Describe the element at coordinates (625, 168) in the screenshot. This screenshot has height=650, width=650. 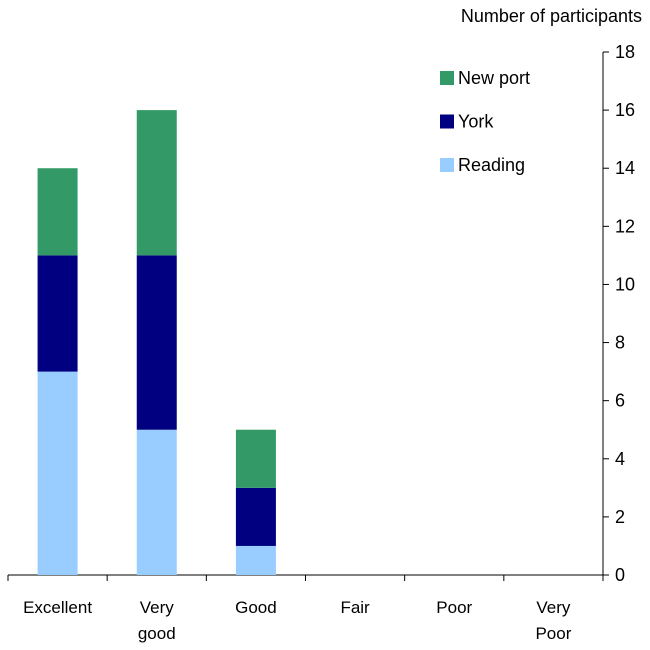
I see `y-tick-label: 14` at that location.